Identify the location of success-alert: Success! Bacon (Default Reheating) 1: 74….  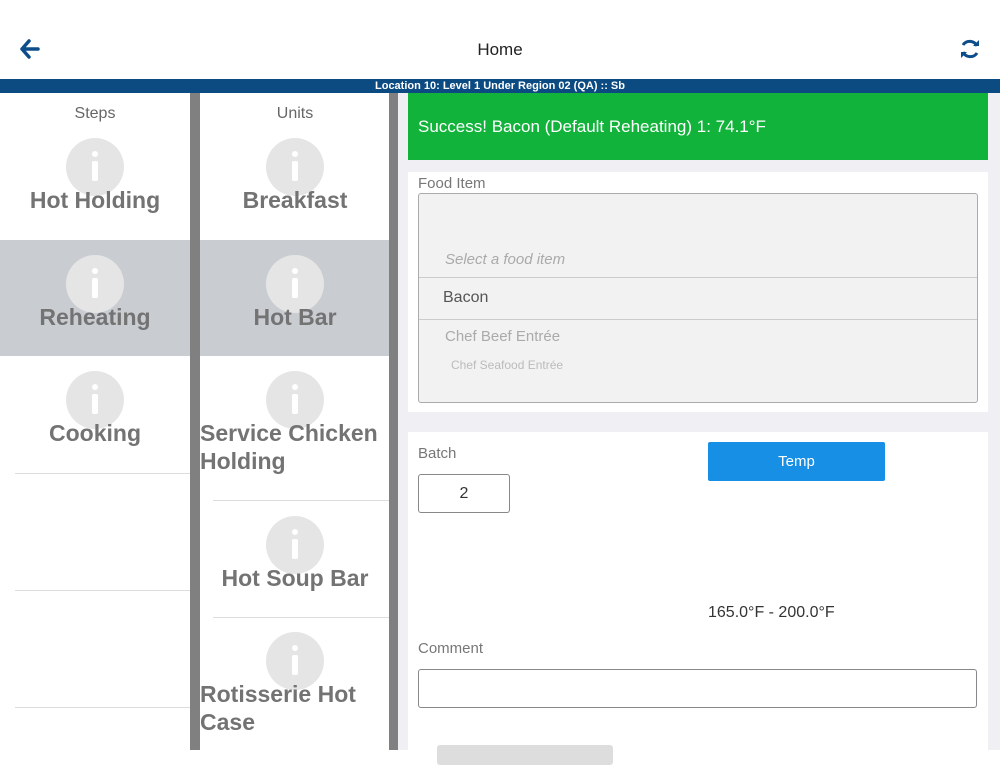
(698, 126).